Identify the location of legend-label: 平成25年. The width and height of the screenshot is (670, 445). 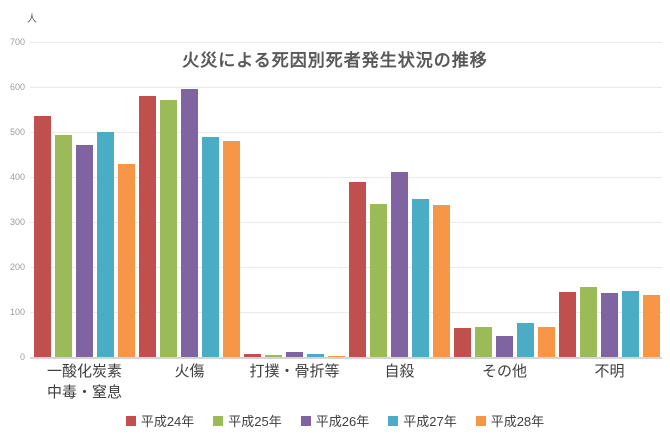
(255, 421).